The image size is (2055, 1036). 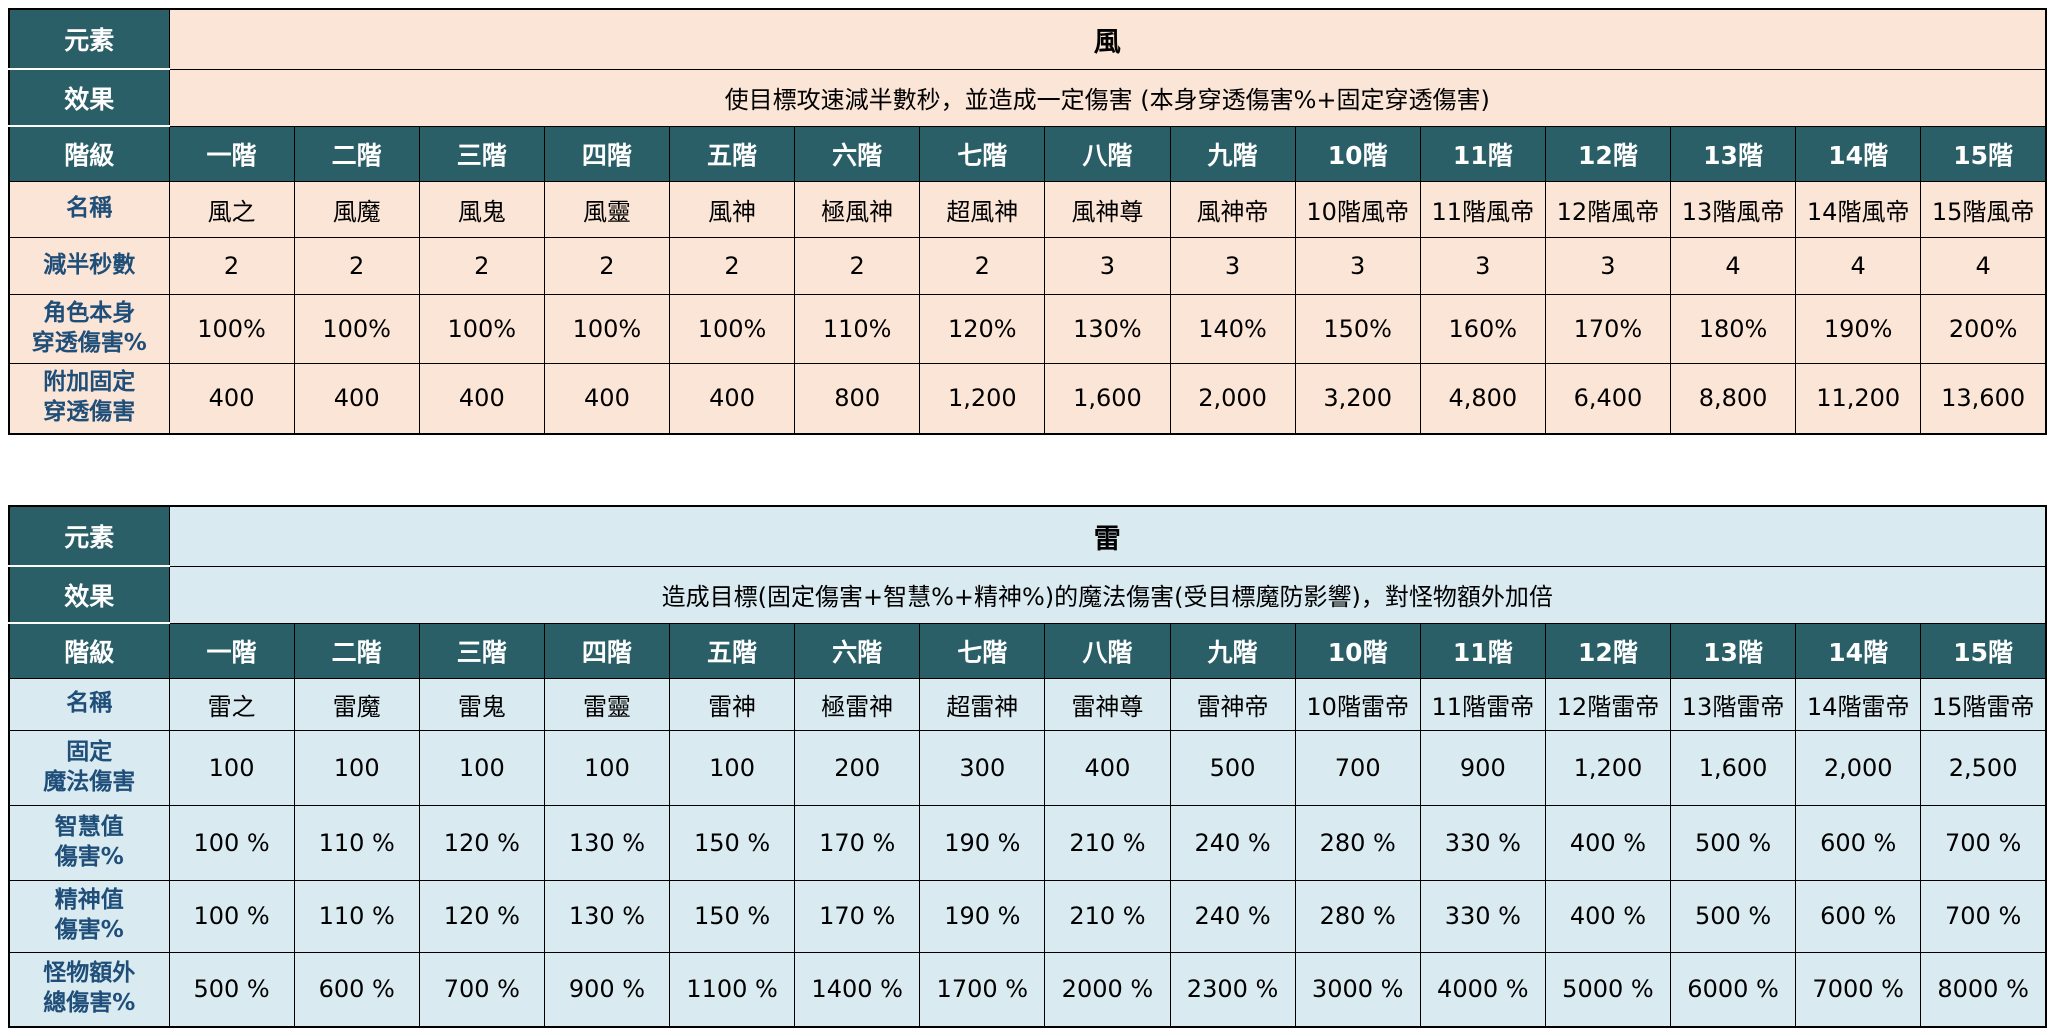 What do you see at coordinates (1107, 989) in the screenshot?
I see `value-cell: 2000 %` at bounding box center [1107, 989].